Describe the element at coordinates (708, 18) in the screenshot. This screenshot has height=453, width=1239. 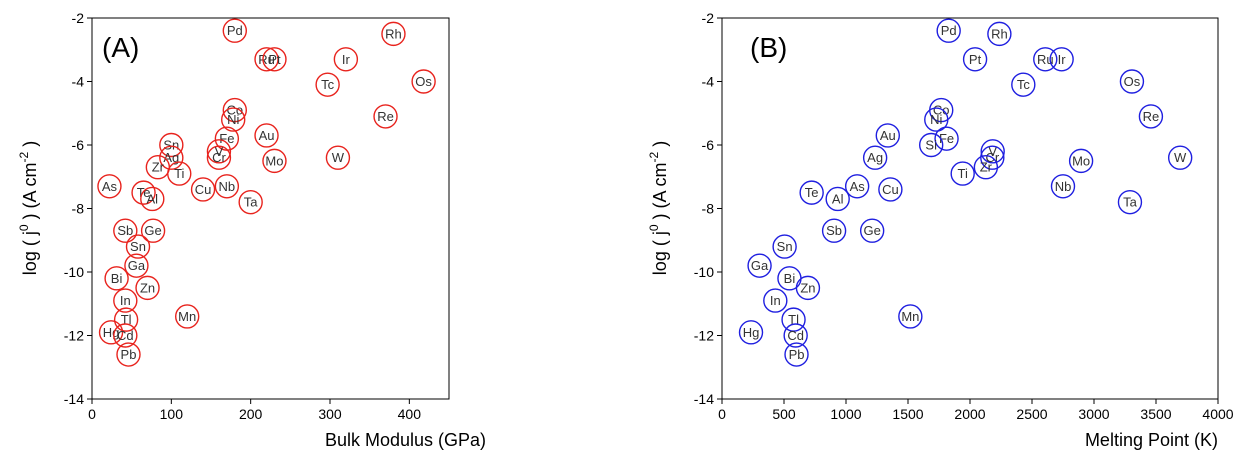
I see `y-tick-label: -2` at that location.